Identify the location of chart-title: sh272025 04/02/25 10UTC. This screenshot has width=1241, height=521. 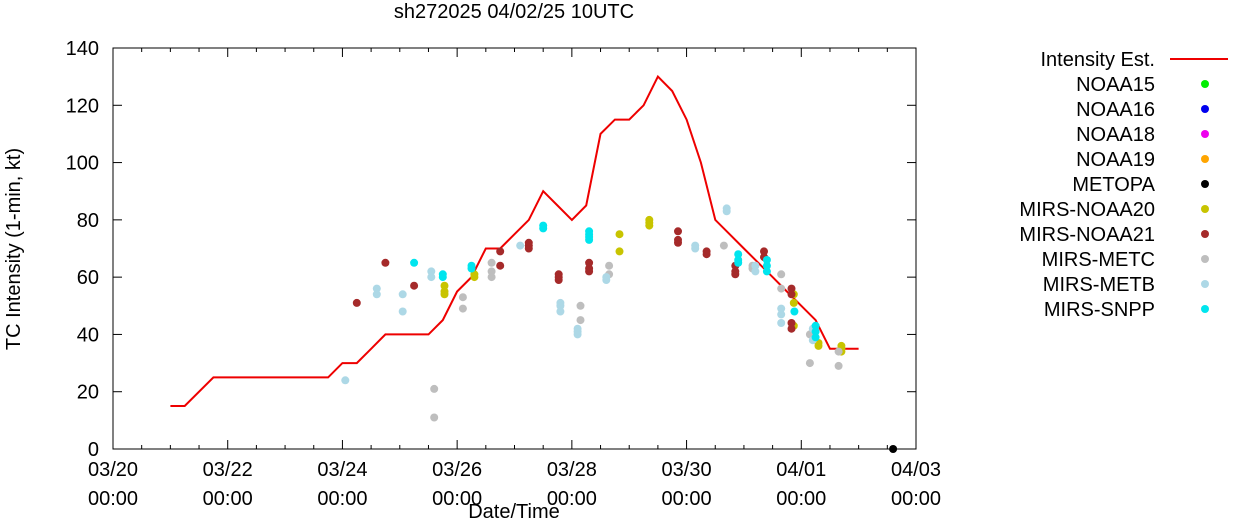
(514, 12).